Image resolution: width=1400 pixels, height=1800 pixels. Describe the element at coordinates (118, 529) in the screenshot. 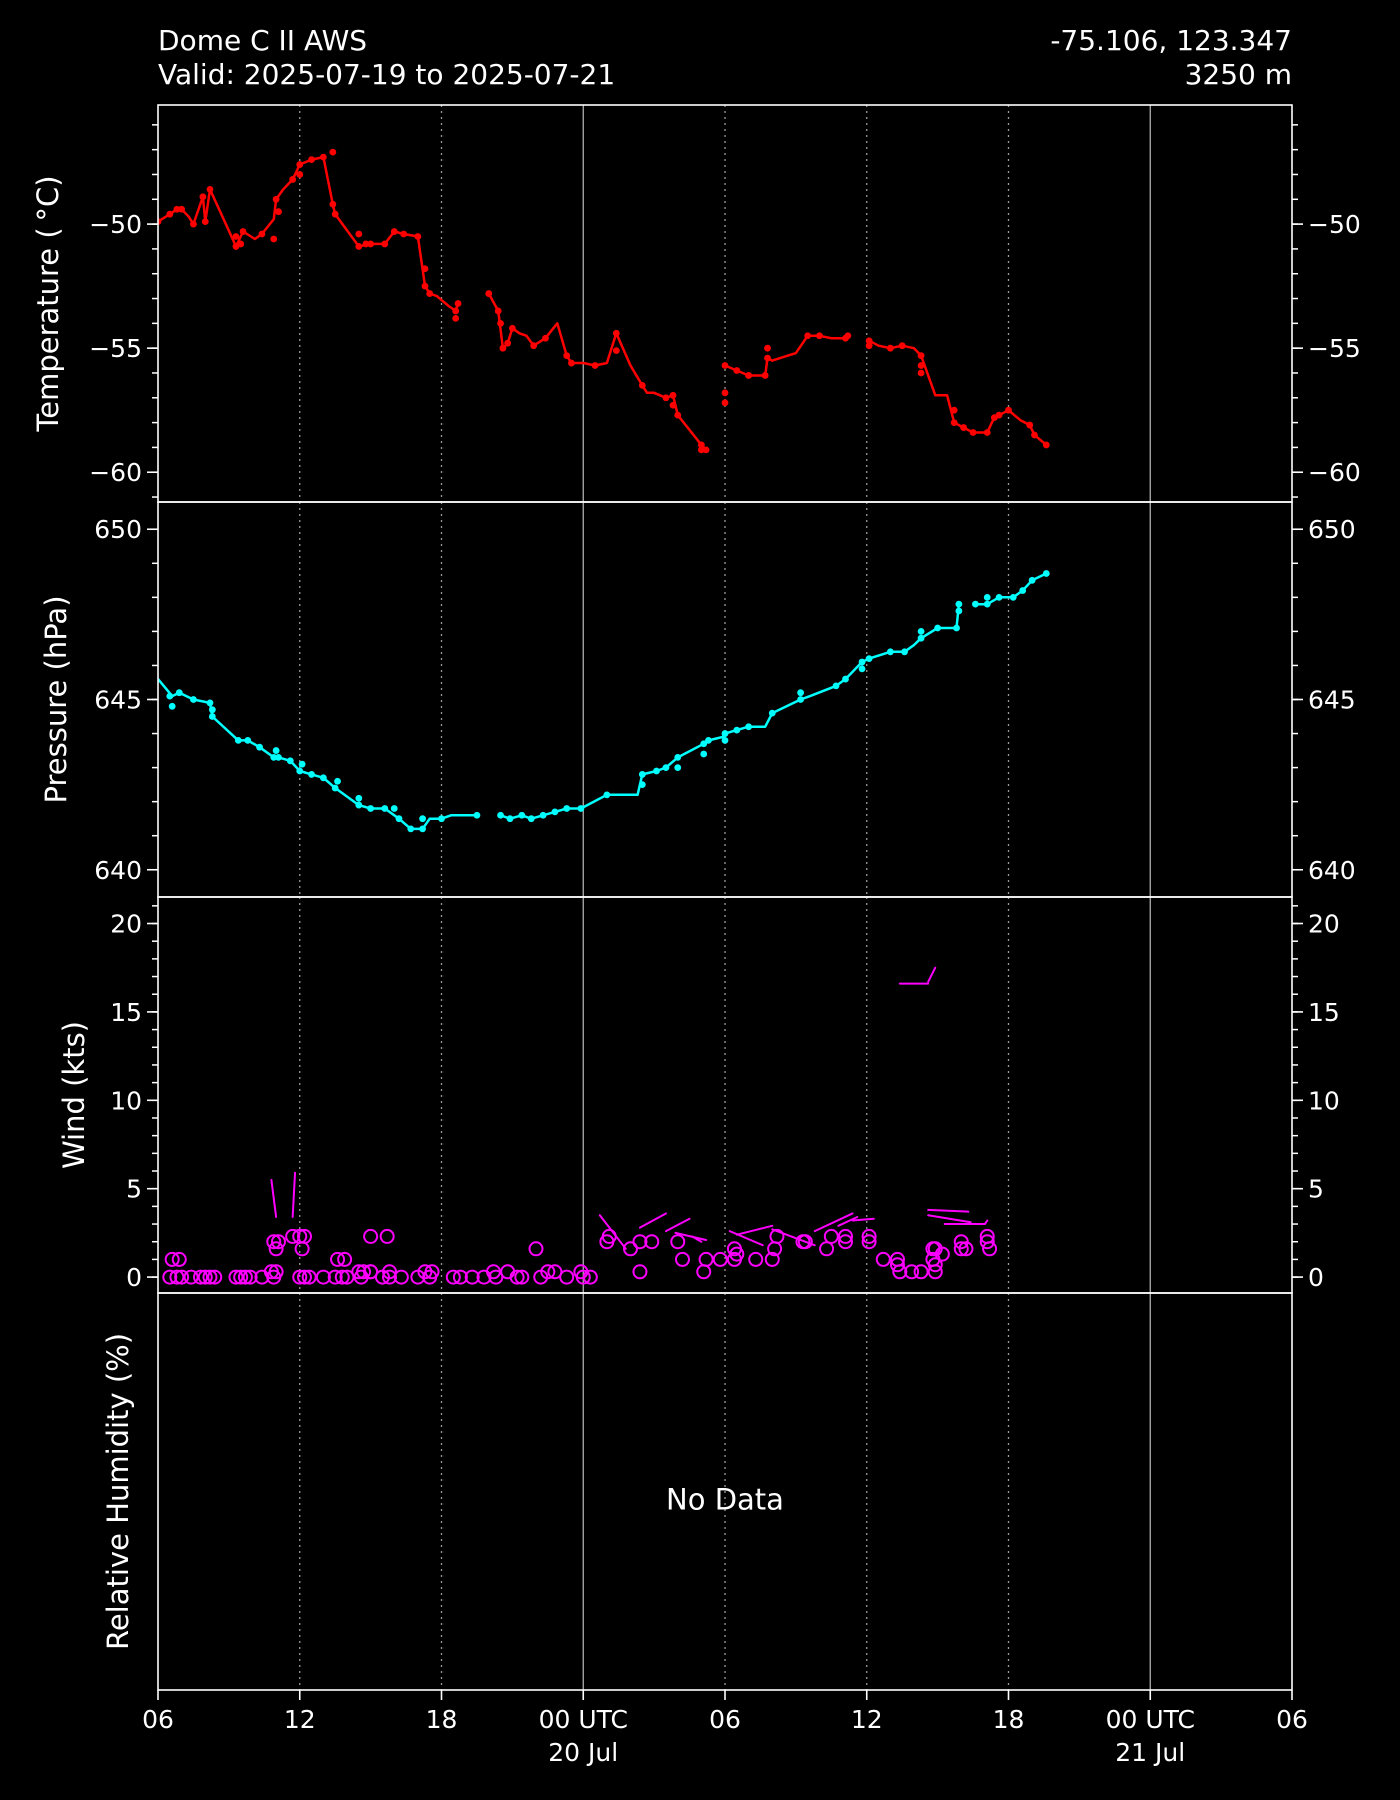

I see `y-tick-label-left: 650` at that location.